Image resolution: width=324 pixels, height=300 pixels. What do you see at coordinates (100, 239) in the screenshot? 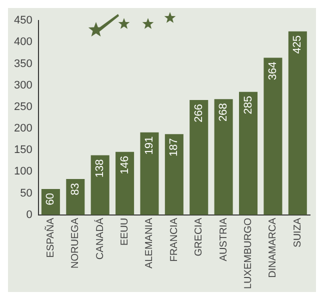
I see `x-tick-label: CANADÁ` at bounding box center [100, 239].